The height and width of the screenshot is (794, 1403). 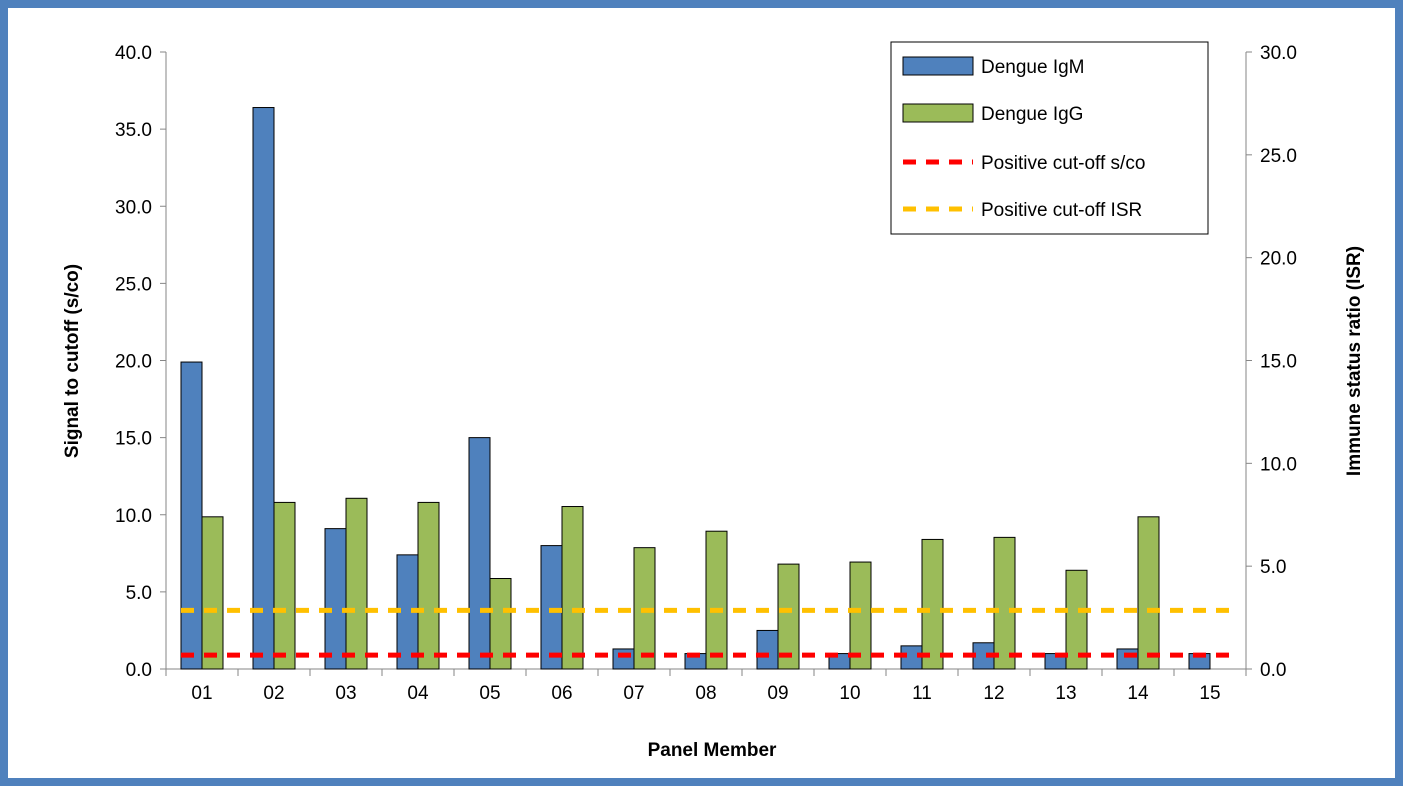 What do you see at coordinates (1278, 464) in the screenshot?
I see `right-tick-label: 10.0` at bounding box center [1278, 464].